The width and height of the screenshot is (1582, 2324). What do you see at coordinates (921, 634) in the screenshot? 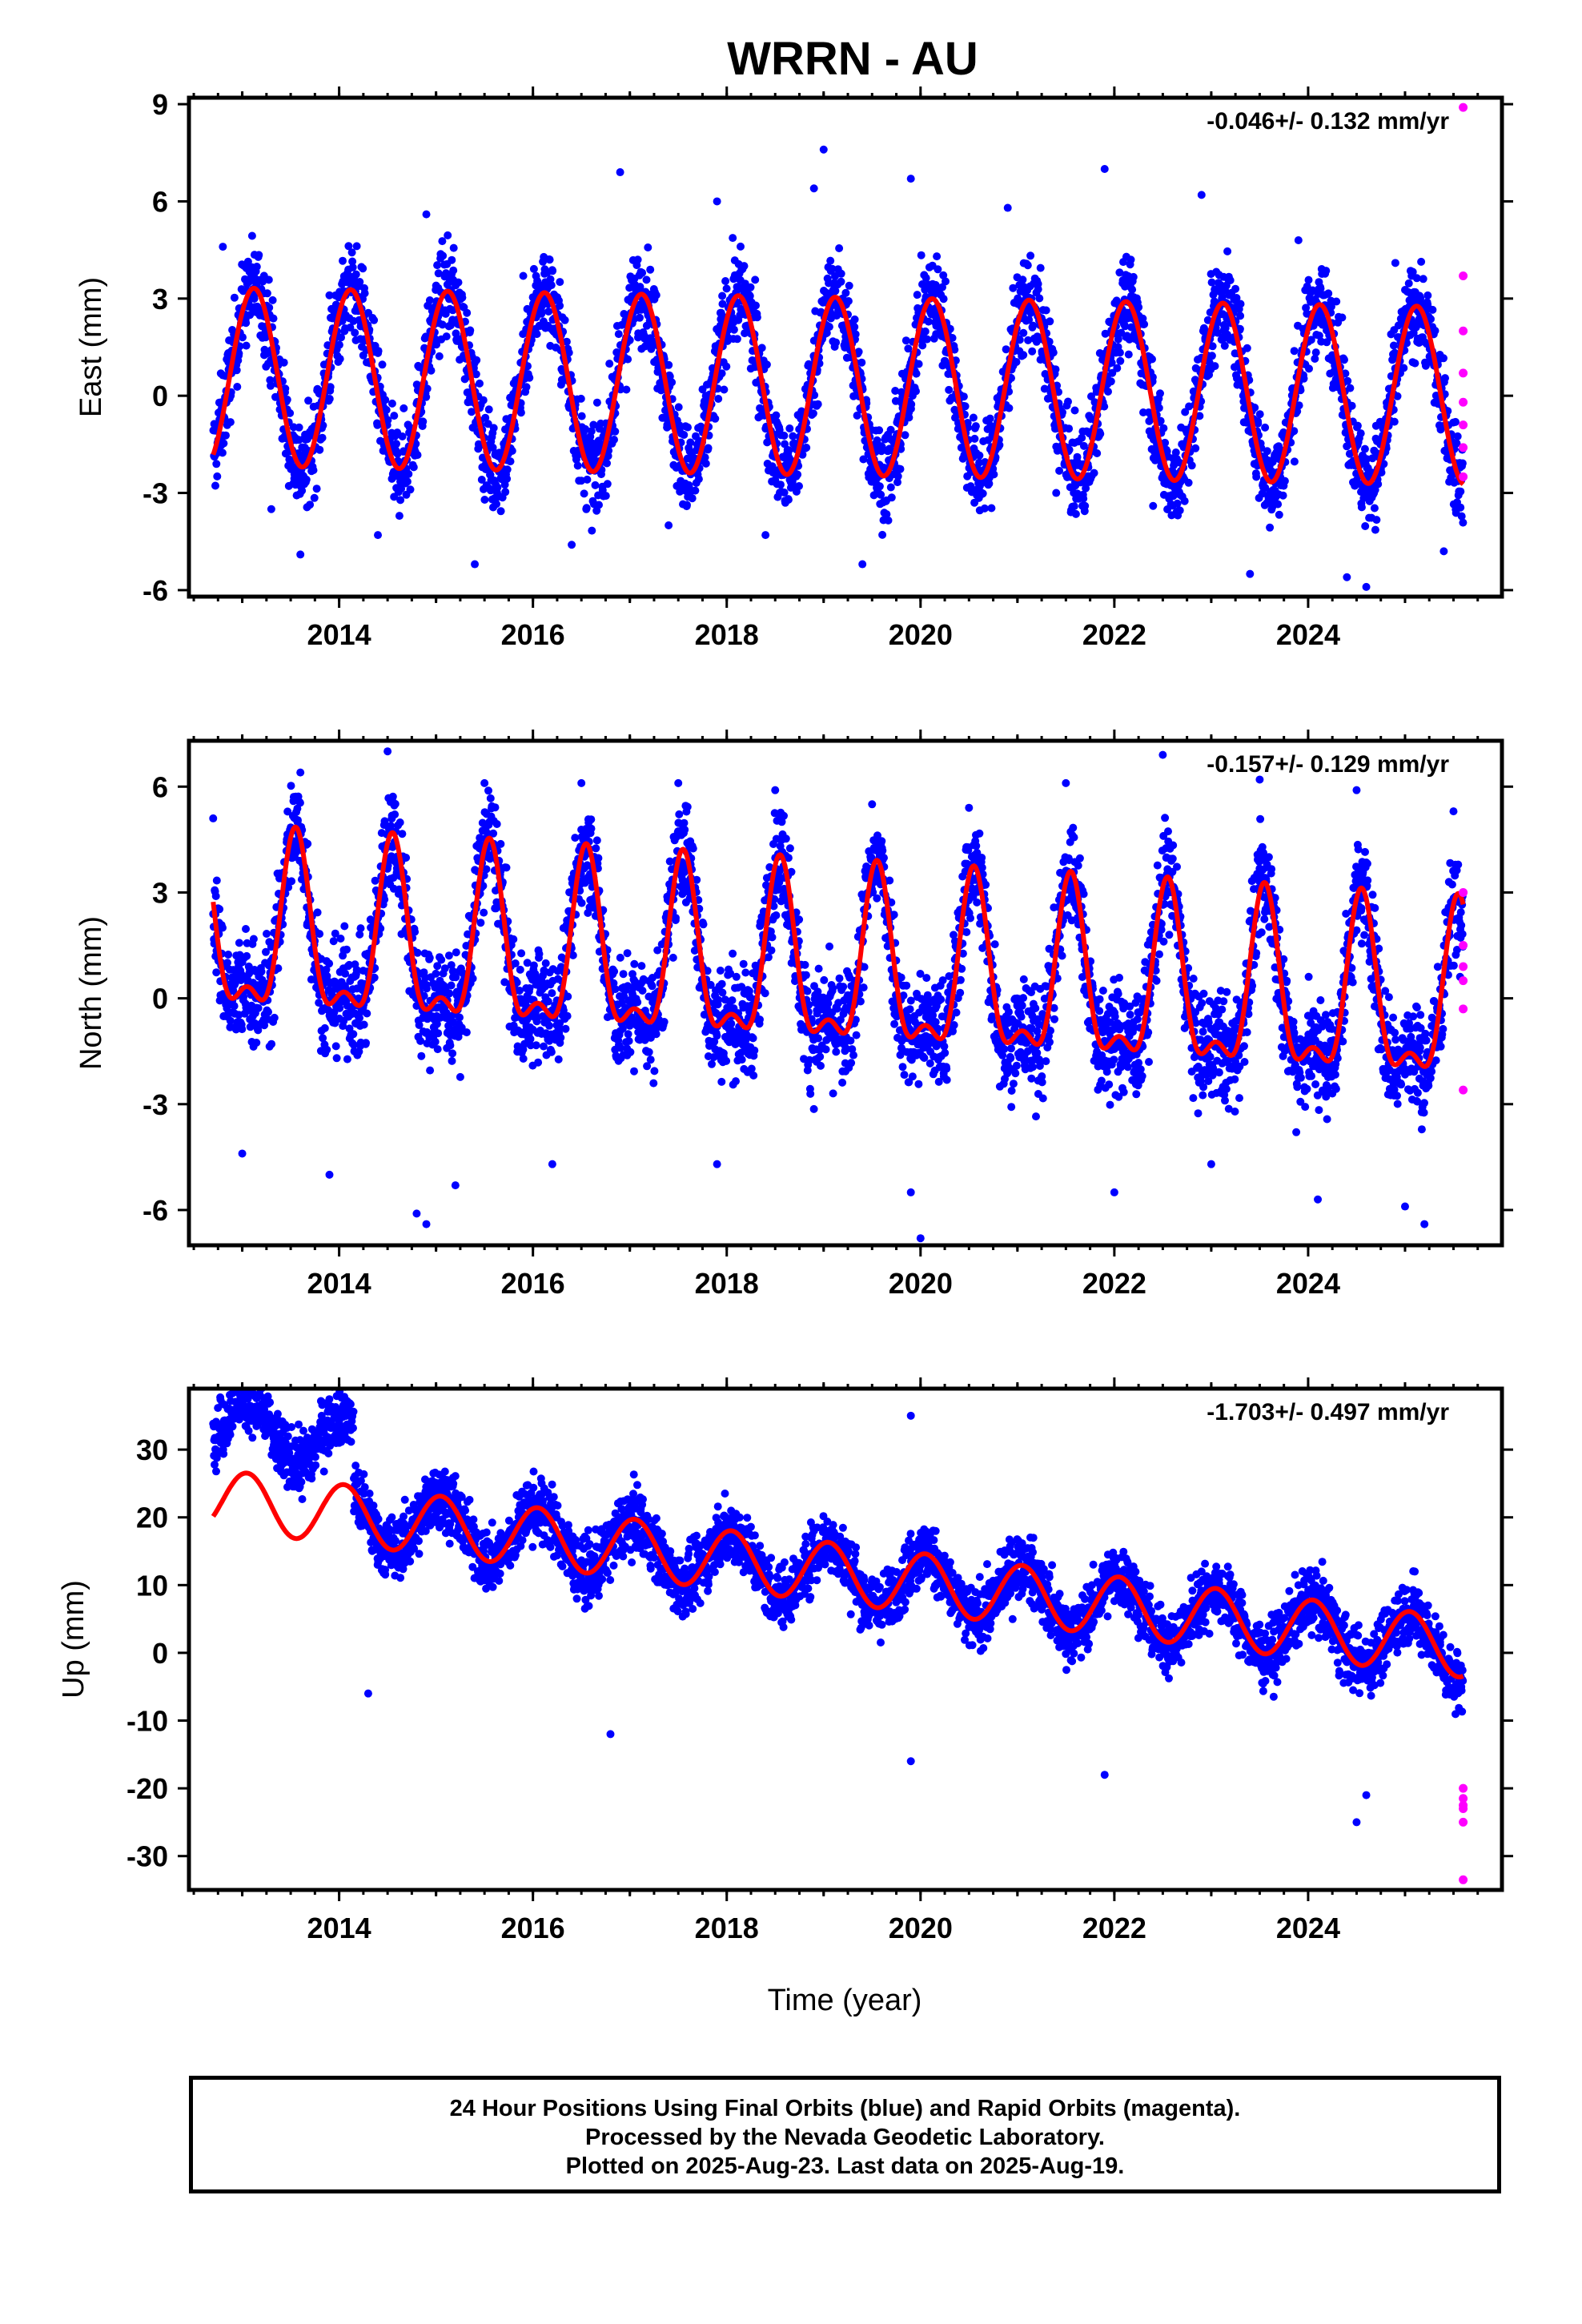
I see `x-tick-label: 2020` at bounding box center [921, 634].